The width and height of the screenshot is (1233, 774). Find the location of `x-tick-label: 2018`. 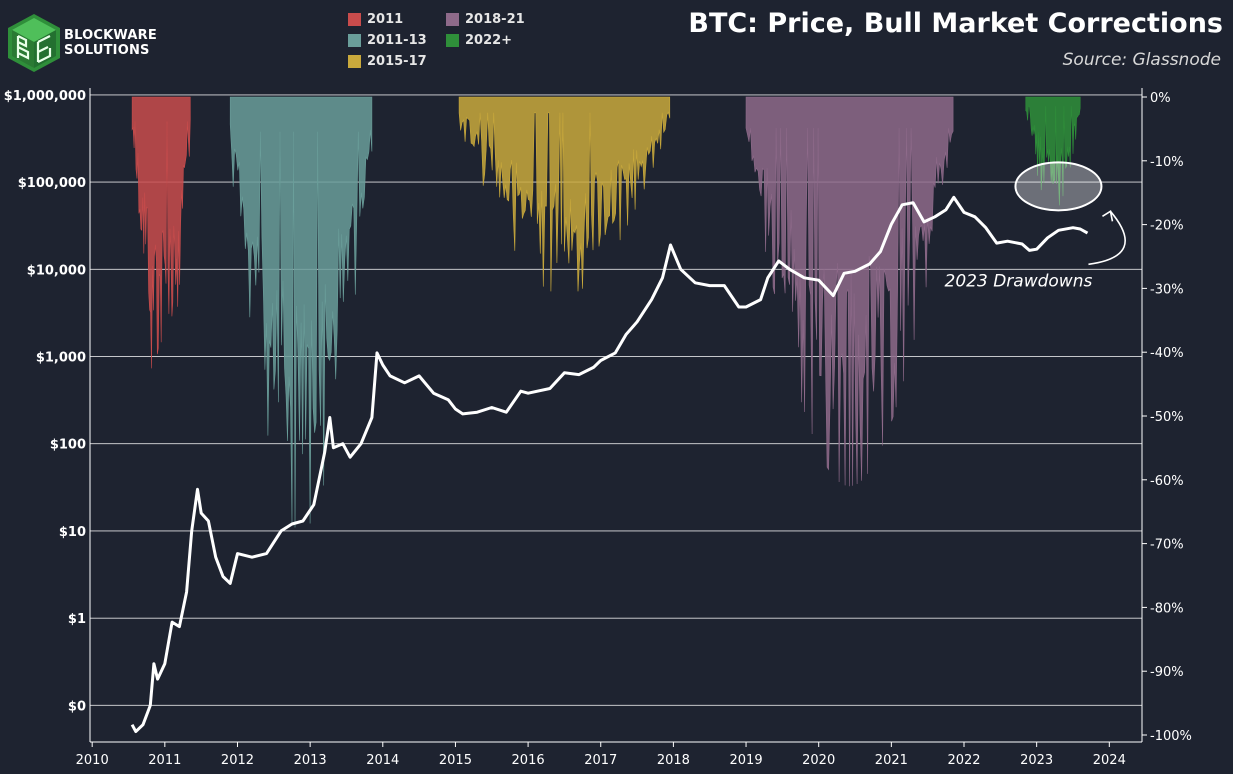

x-tick-label: 2018 is located at coordinates (673, 760).